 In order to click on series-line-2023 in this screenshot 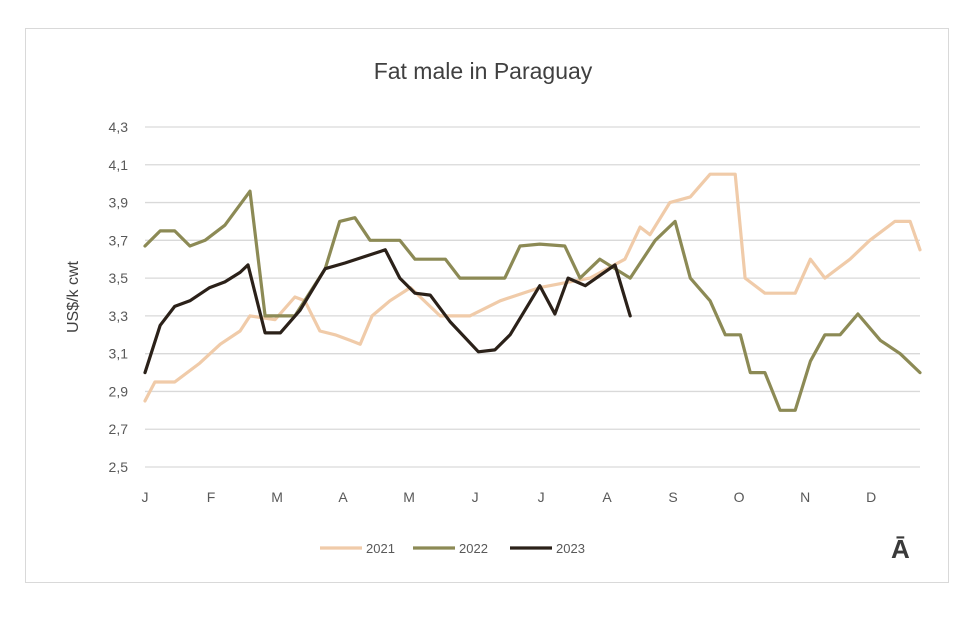, I will do `click(387, 311)`.